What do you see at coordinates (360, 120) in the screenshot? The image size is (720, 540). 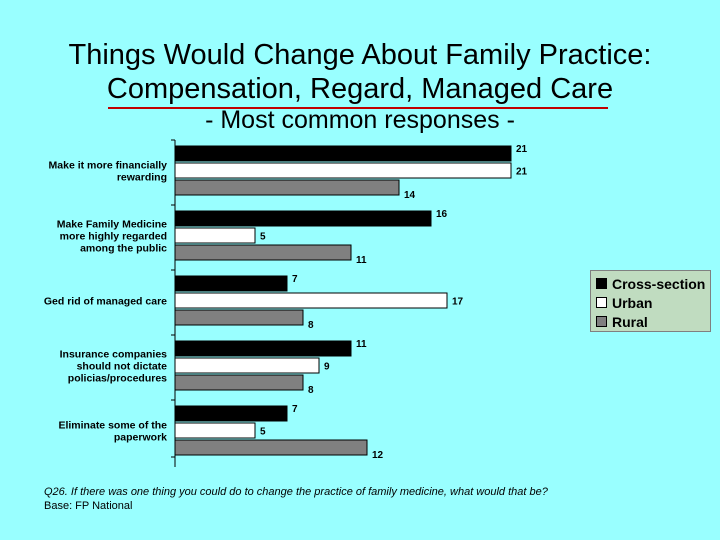 I see `chart-subtitle: - Most common responses -` at bounding box center [360, 120].